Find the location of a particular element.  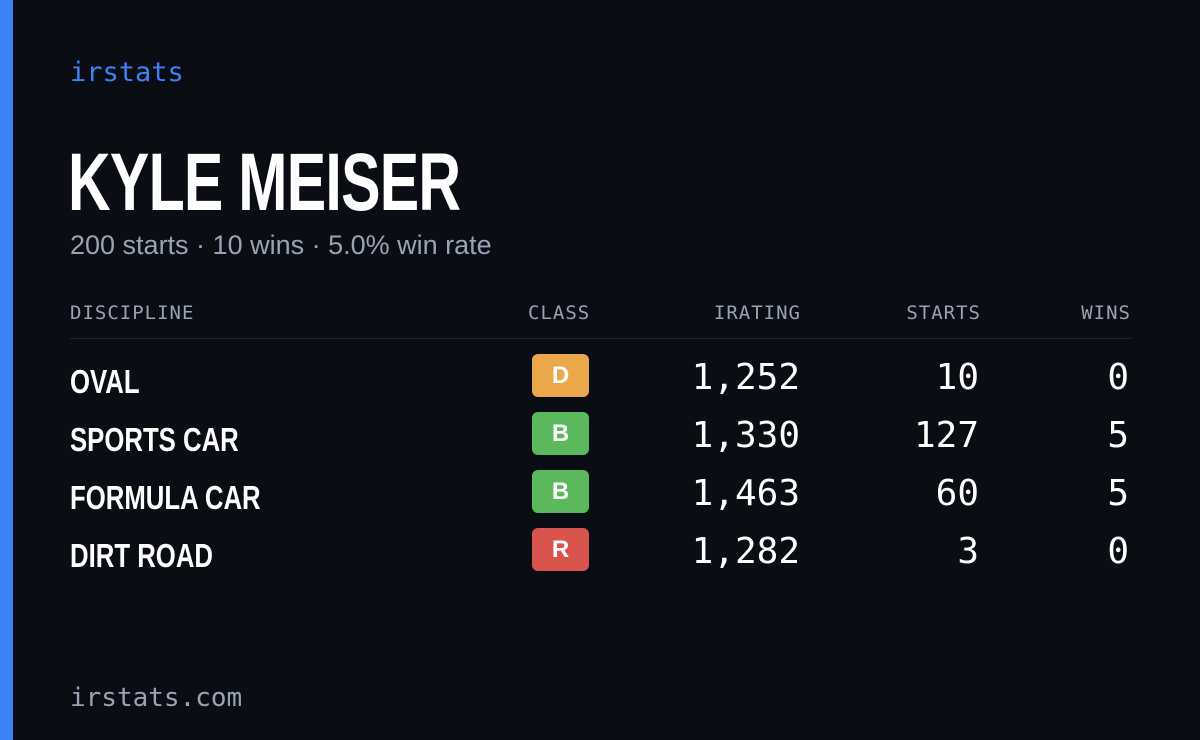

header-wins: WINS is located at coordinates (1106, 313).